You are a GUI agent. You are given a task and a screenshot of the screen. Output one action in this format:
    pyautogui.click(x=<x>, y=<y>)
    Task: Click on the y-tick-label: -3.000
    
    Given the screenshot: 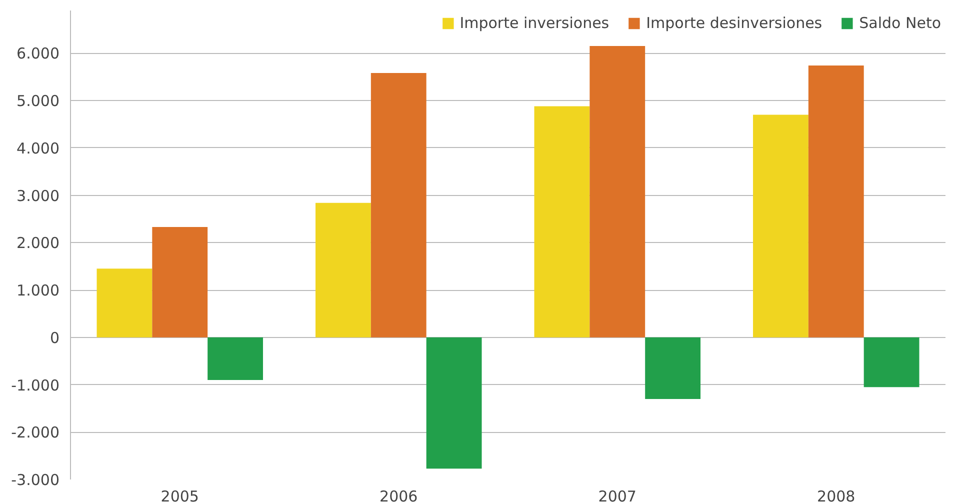 What is the action you would take?
    pyautogui.click(x=35, y=480)
    